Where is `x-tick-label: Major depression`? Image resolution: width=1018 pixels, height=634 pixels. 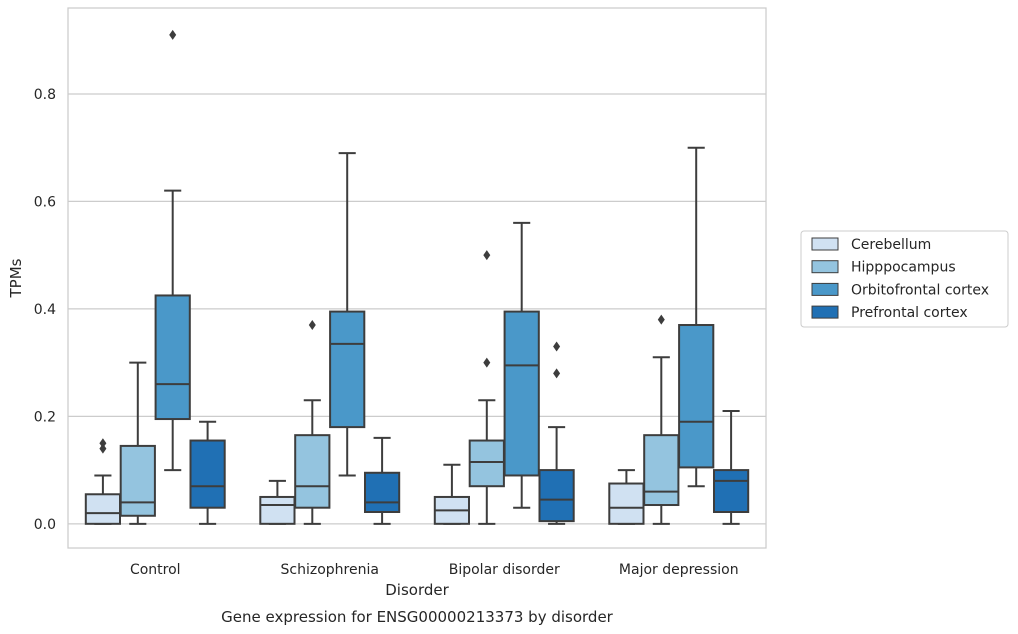 x-tick-label: Major depression is located at coordinates (679, 570).